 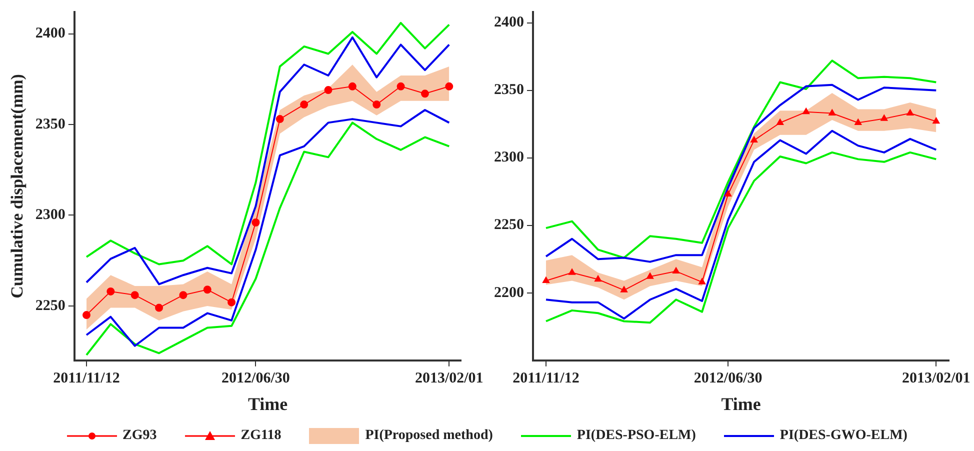 I want to click on legend-label: PI(DES-PSO-ELM), so click(x=636, y=436).